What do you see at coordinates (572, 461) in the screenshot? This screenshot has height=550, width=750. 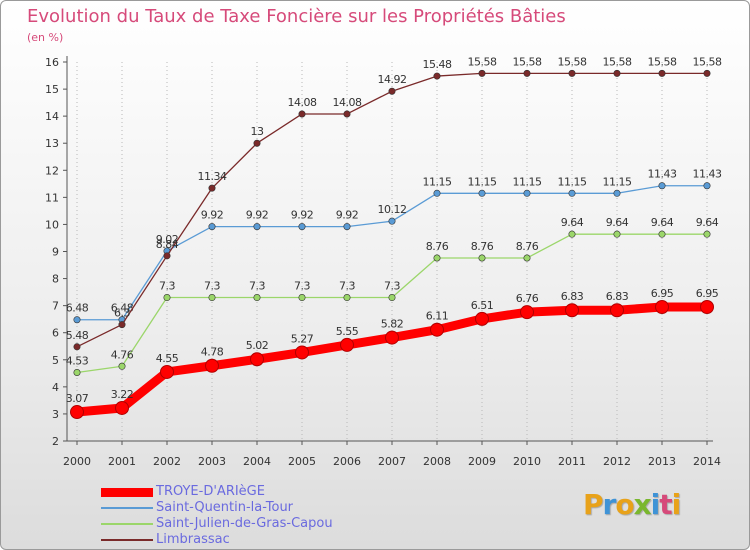 I see `x-tick-label: 2011` at bounding box center [572, 461].